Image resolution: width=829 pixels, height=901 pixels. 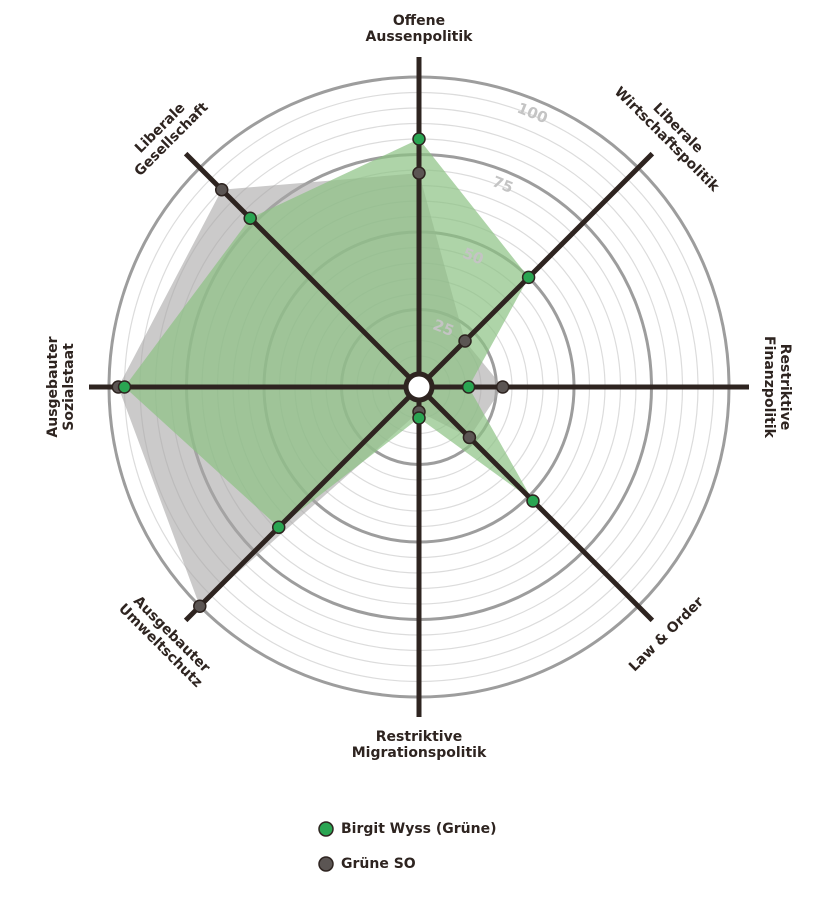 I want to click on tick-label: 75, so click(x=503, y=184).